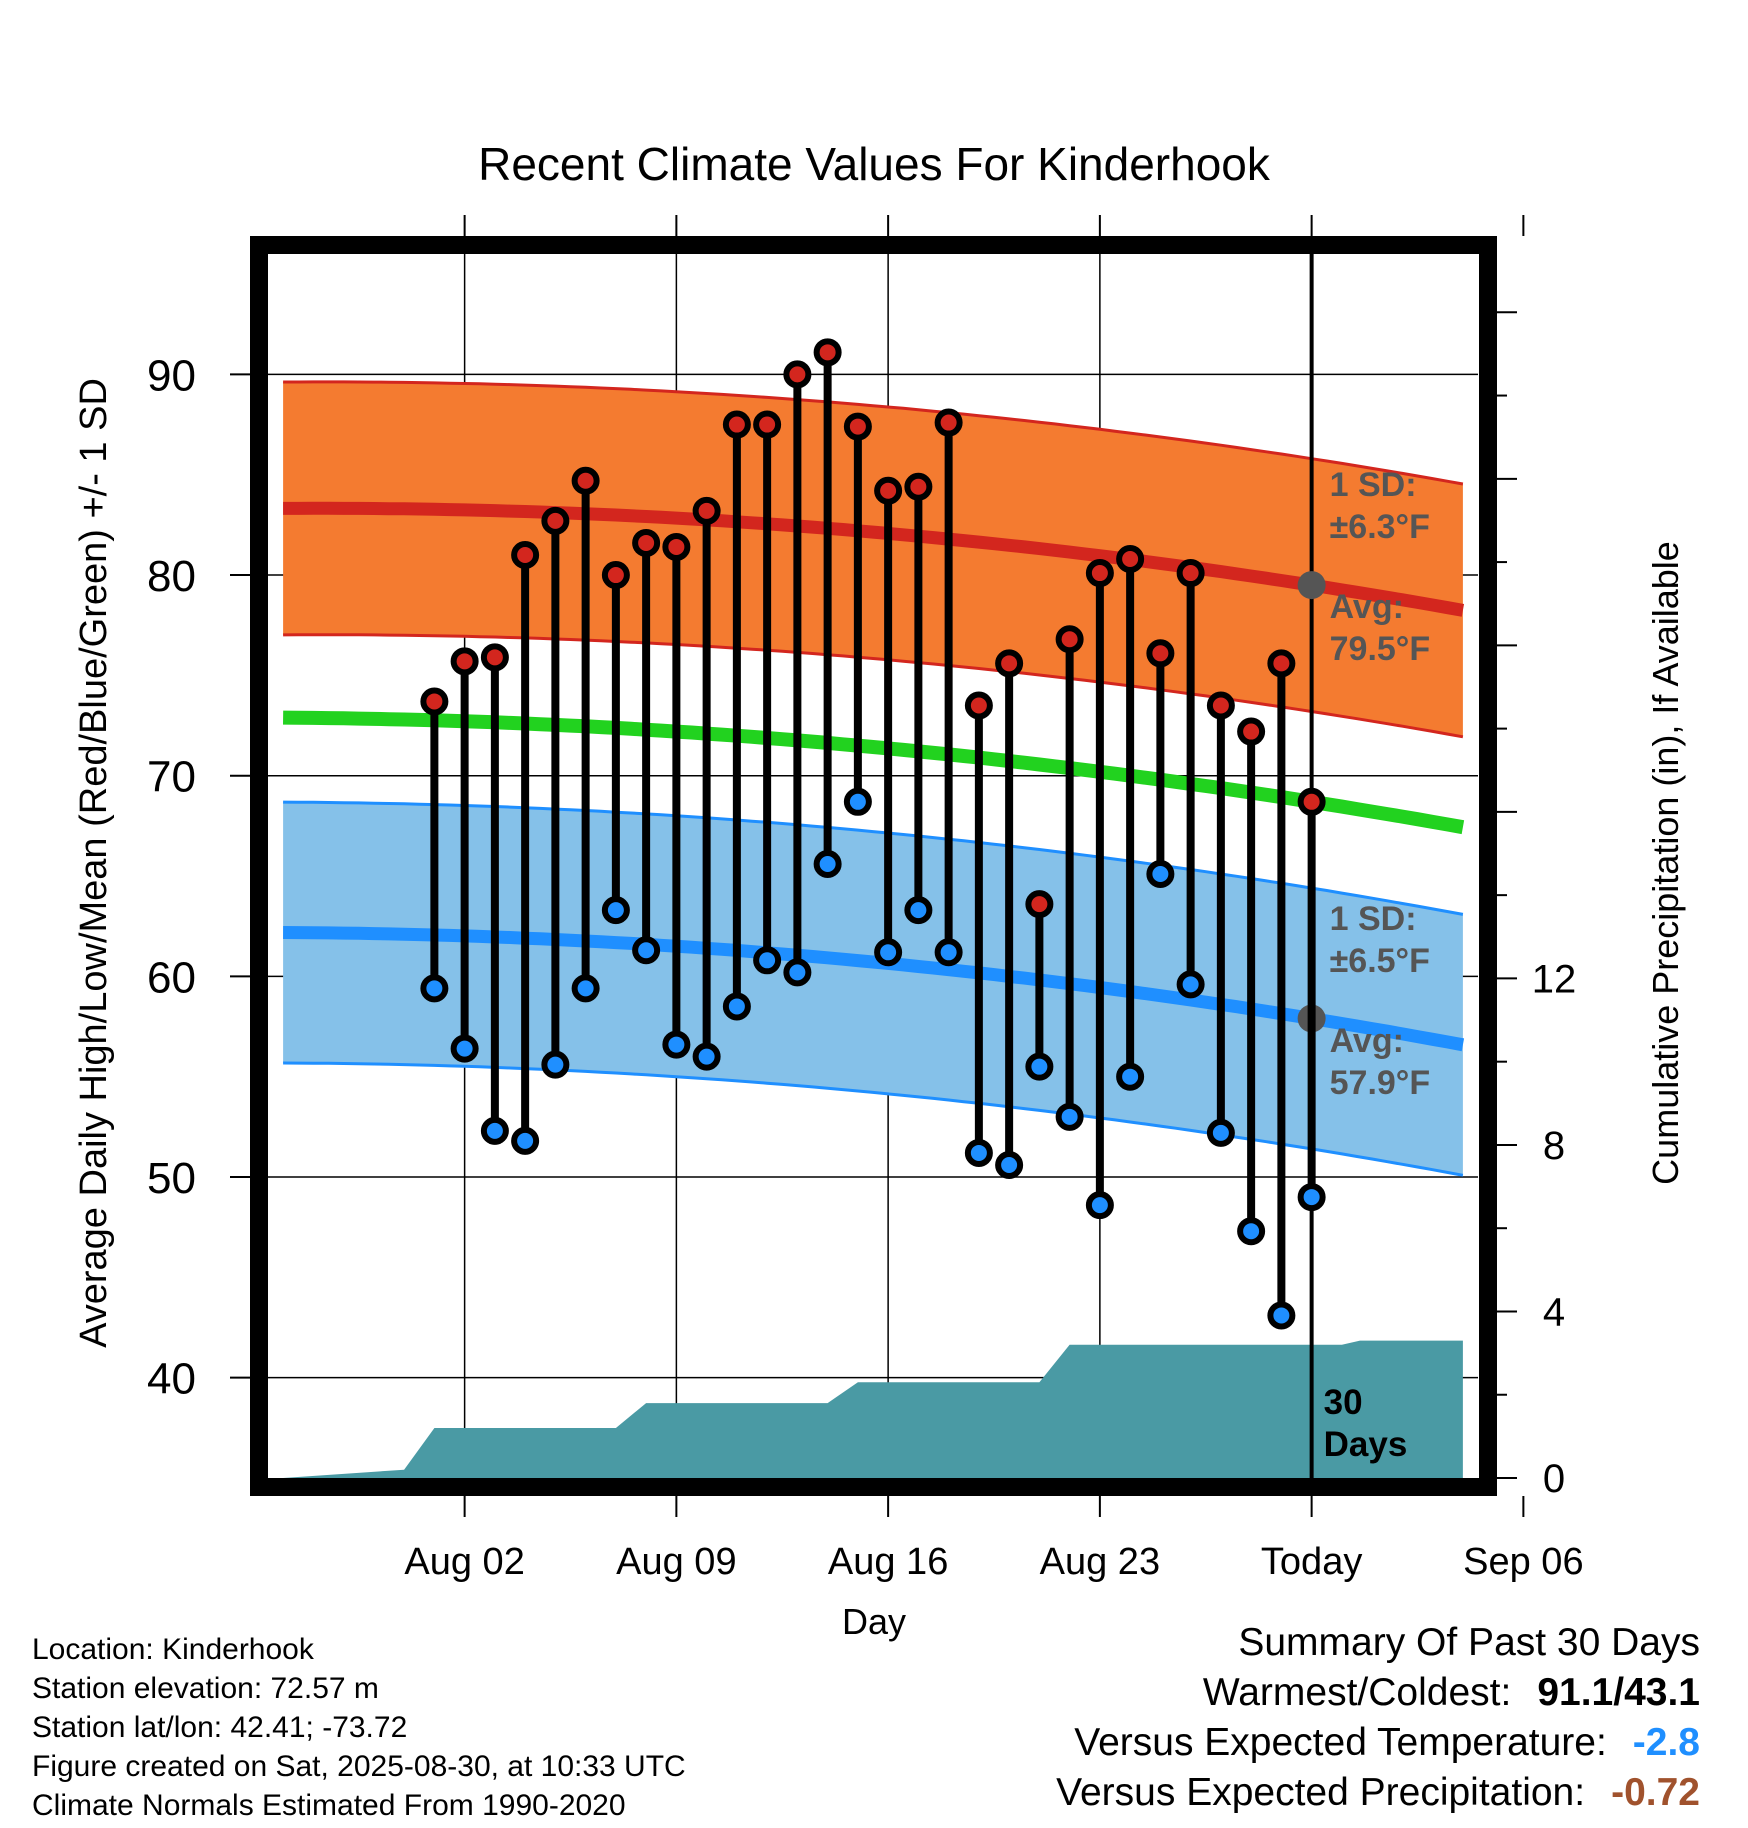 The width and height of the screenshot is (1748, 1828). I want to click on normal-low-line, so click(874, 989).